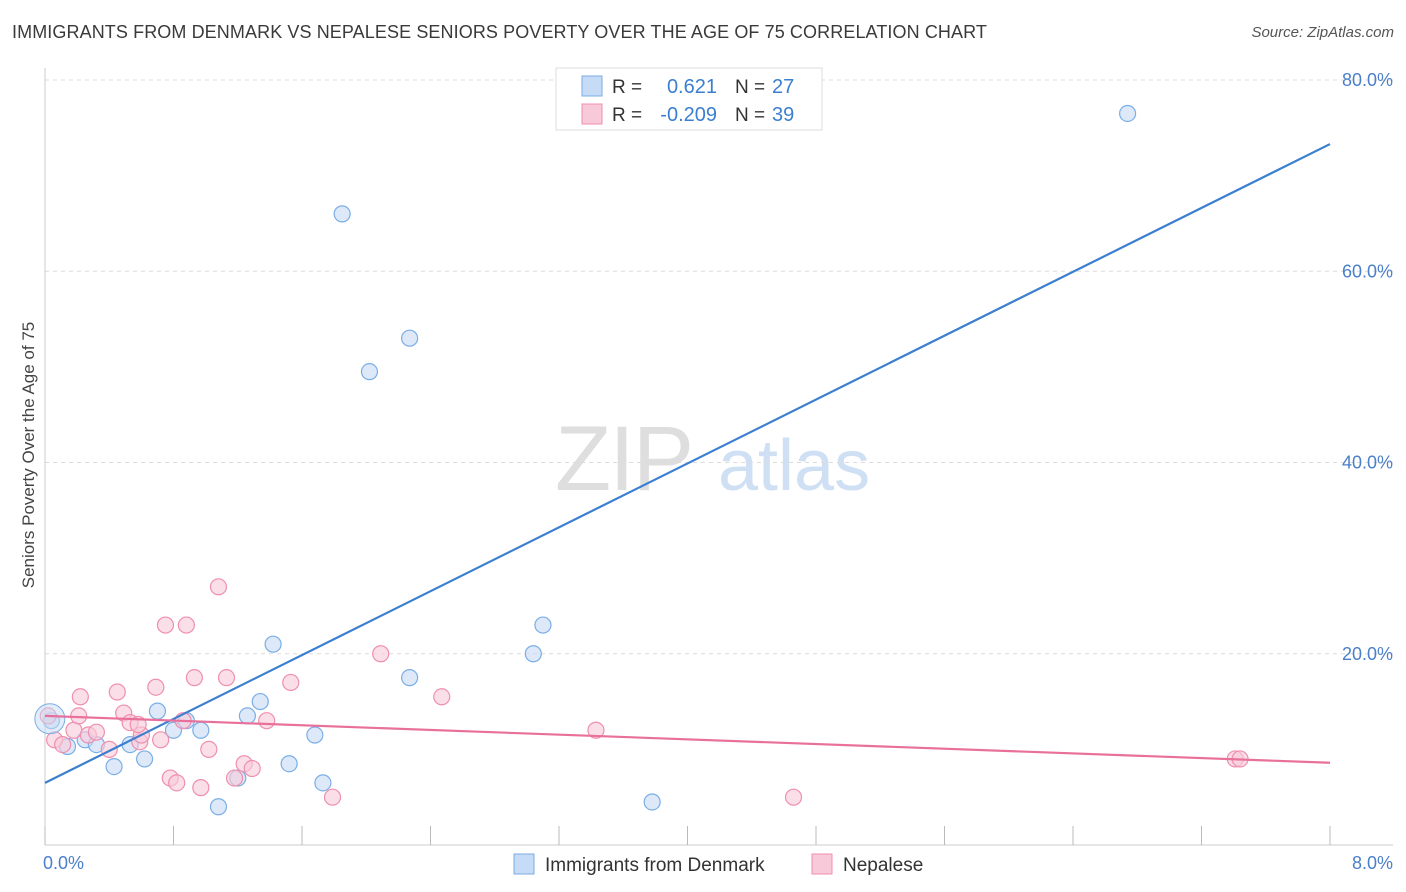 The width and height of the screenshot is (1406, 892). Describe the element at coordinates (1367, 80) in the screenshot. I see `y-tick-label: 80.0%` at that location.